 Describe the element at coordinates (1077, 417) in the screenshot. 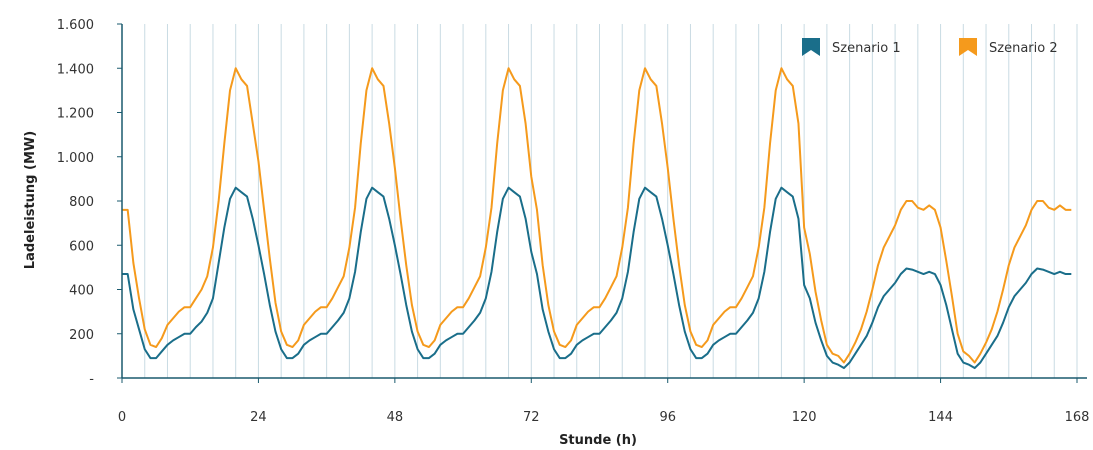

I see `x-tick-label-168: 168` at that location.